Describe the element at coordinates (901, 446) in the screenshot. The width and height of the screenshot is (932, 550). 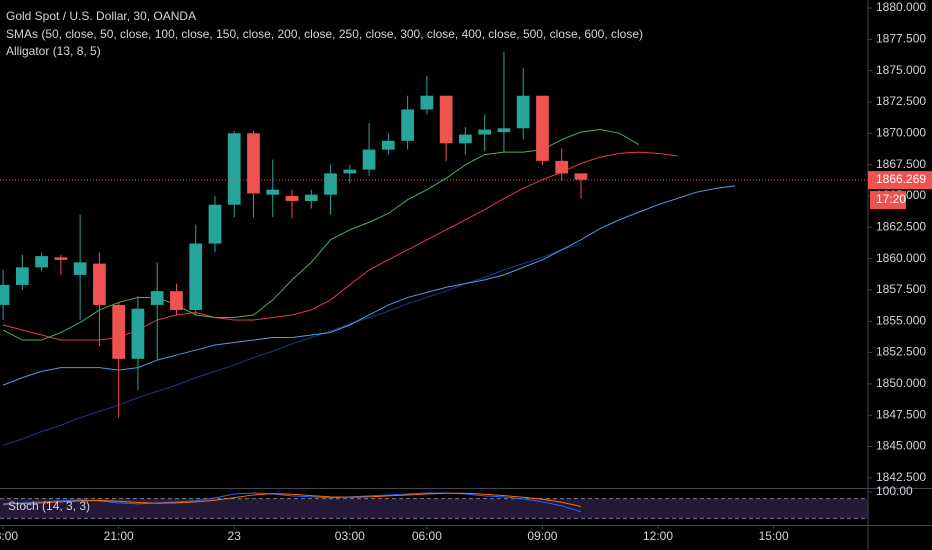
I see `y-tick-label: 1845.000` at that location.